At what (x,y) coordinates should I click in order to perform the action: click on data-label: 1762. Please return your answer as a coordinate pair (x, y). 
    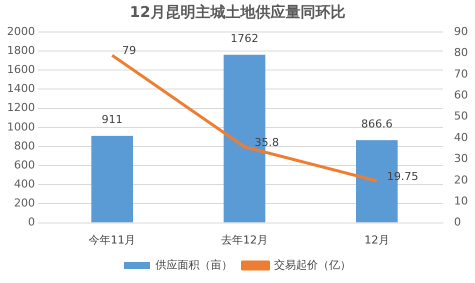
    Looking at the image, I should click on (244, 39).